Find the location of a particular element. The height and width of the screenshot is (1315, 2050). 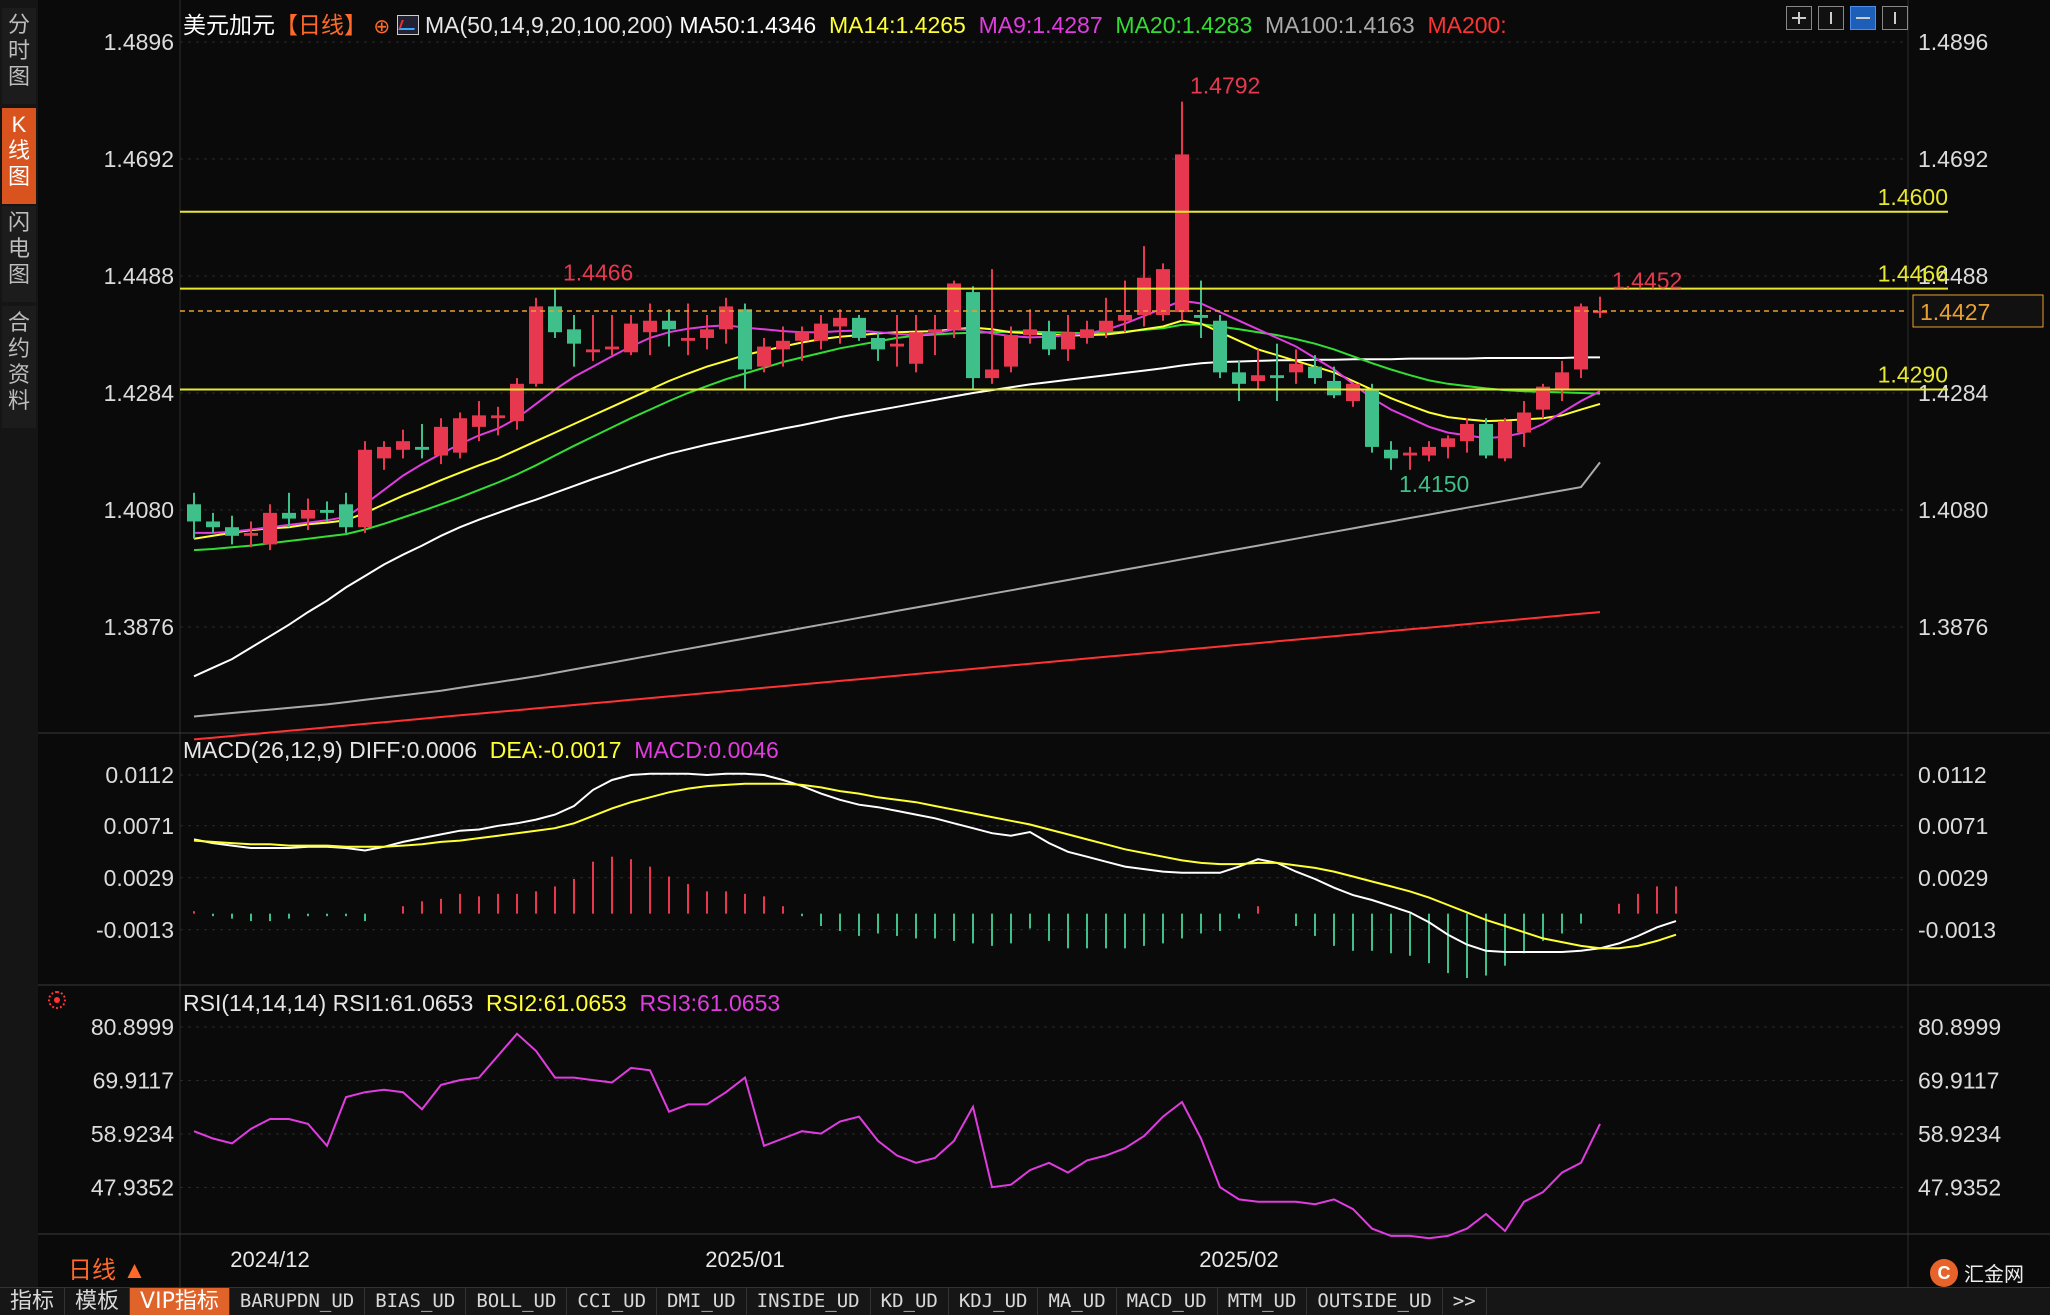

ma-settings-icon is located at coordinates (407, 25).